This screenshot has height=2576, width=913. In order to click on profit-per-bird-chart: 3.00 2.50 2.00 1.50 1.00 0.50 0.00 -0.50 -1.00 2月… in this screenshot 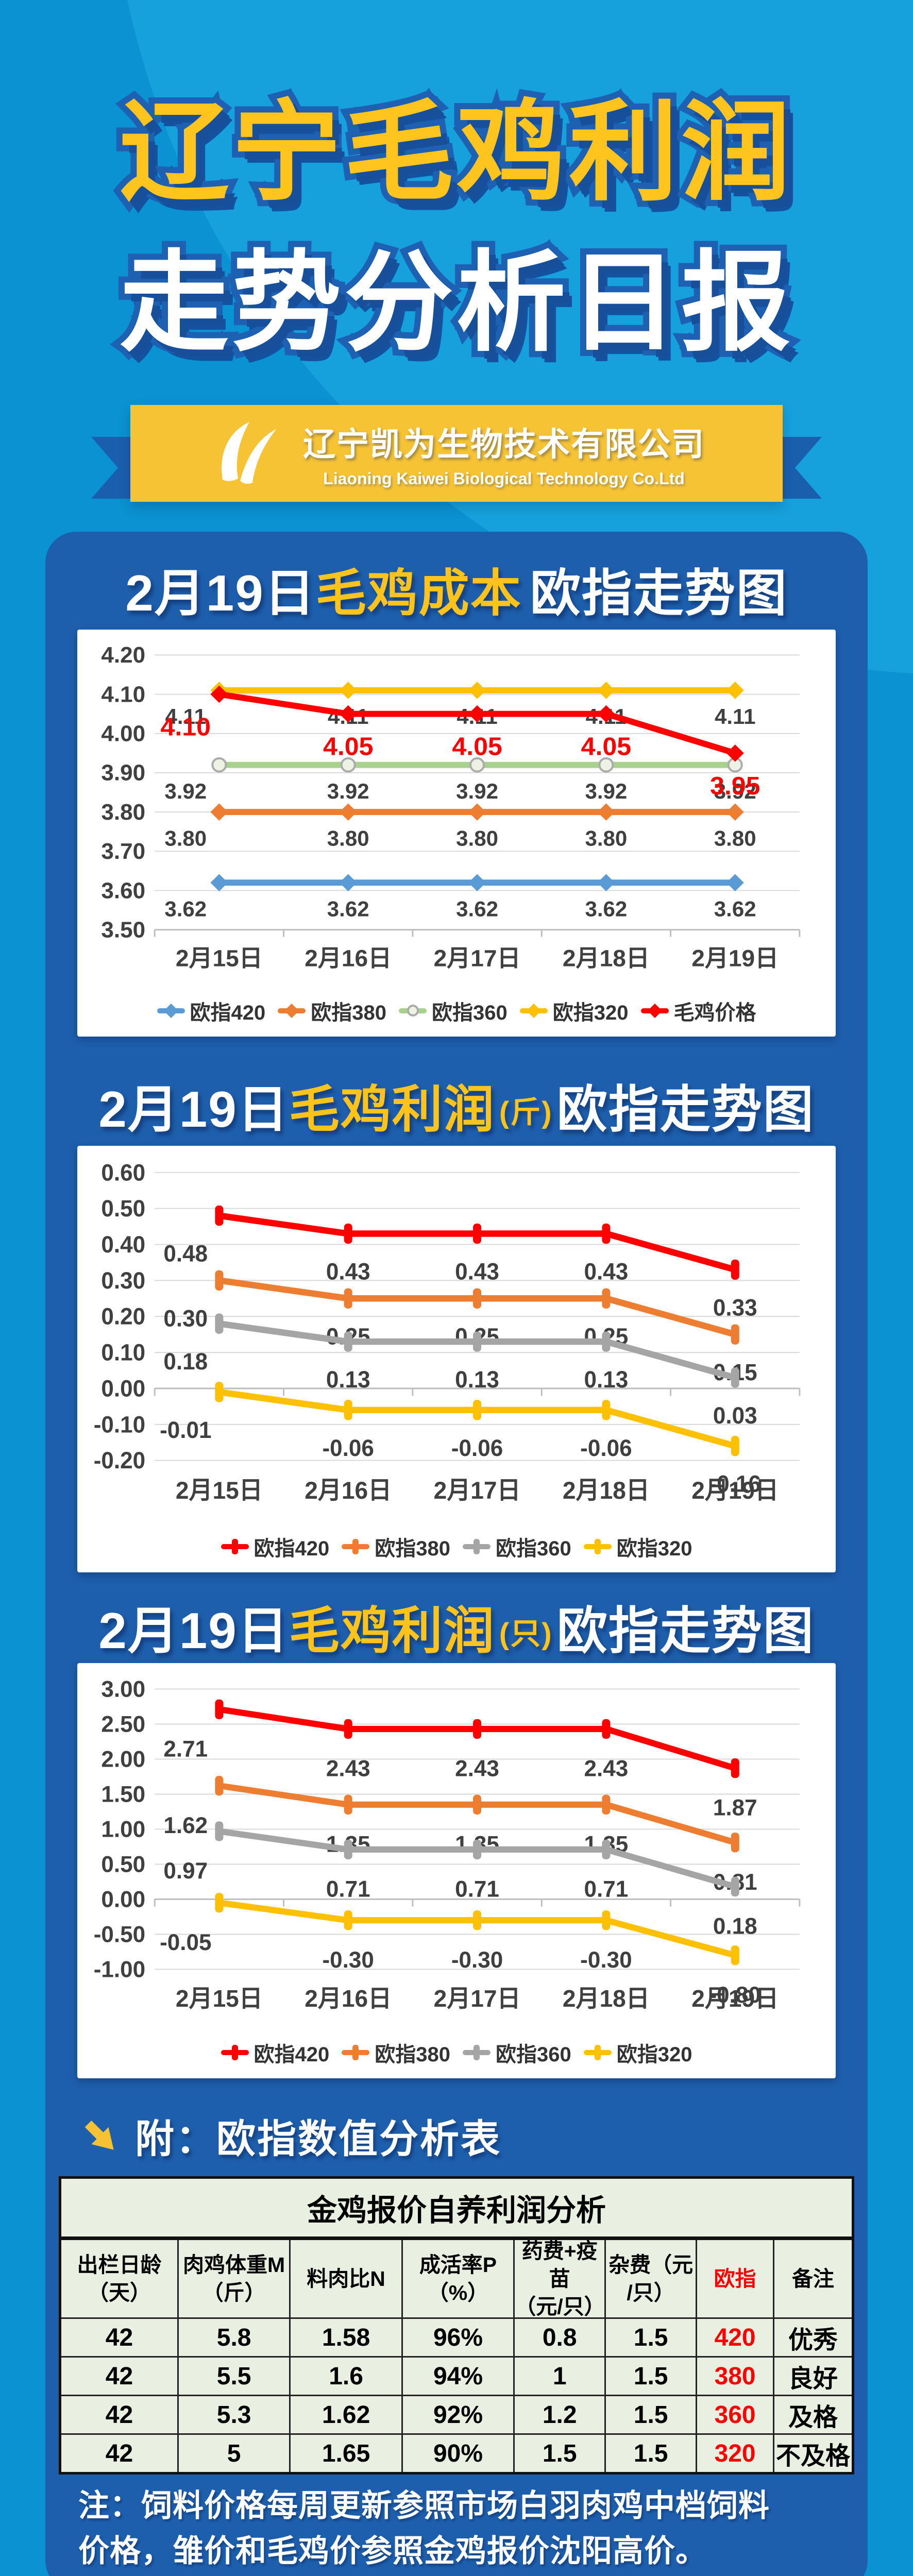, I will do `click(448, 1844)`.